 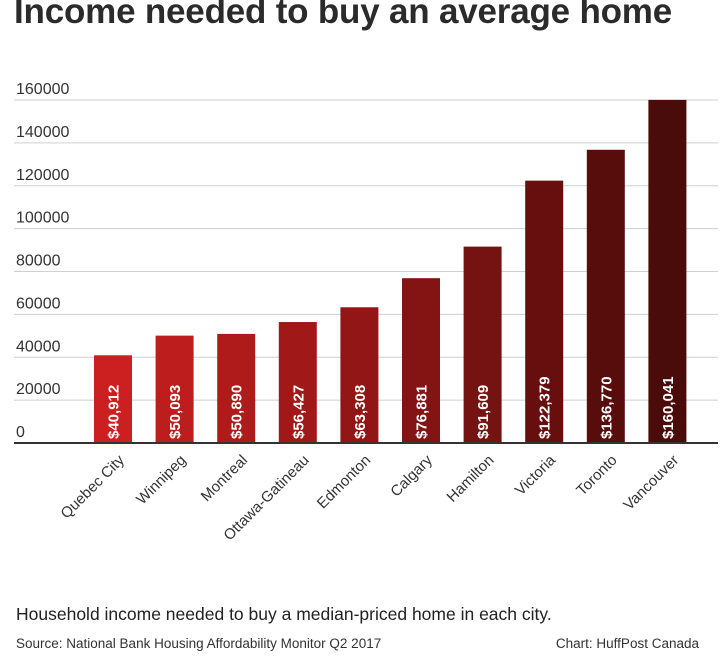 What do you see at coordinates (298, 412) in the screenshot?
I see `bar-value-label: $56,427` at bounding box center [298, 412].